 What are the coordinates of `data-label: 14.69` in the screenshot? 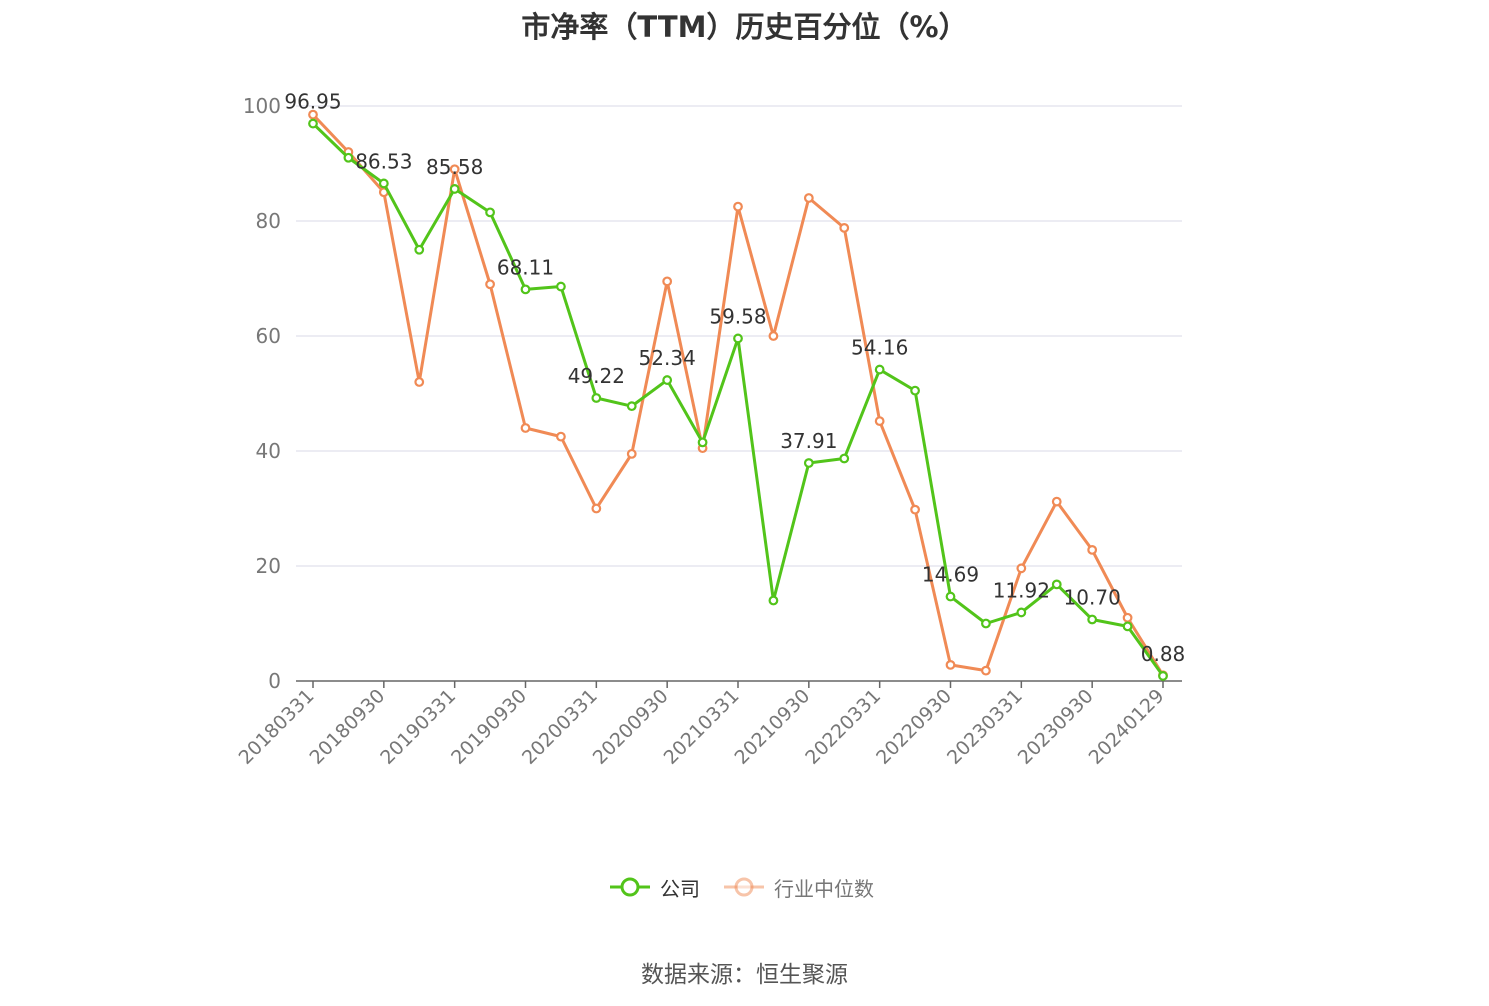 It's located at (950, 575).